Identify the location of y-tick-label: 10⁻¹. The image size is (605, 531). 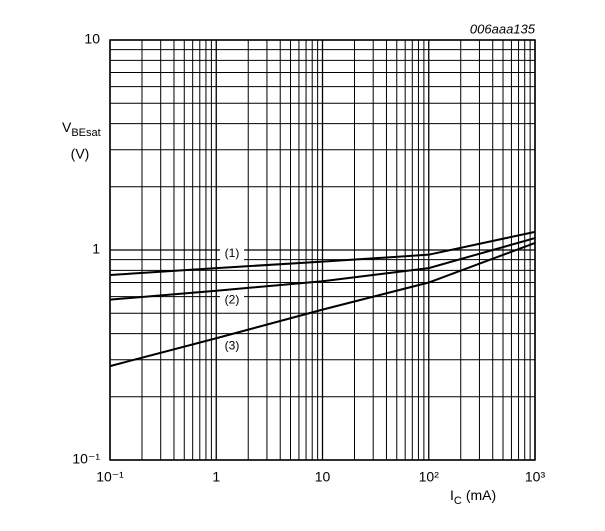
(86, 459).